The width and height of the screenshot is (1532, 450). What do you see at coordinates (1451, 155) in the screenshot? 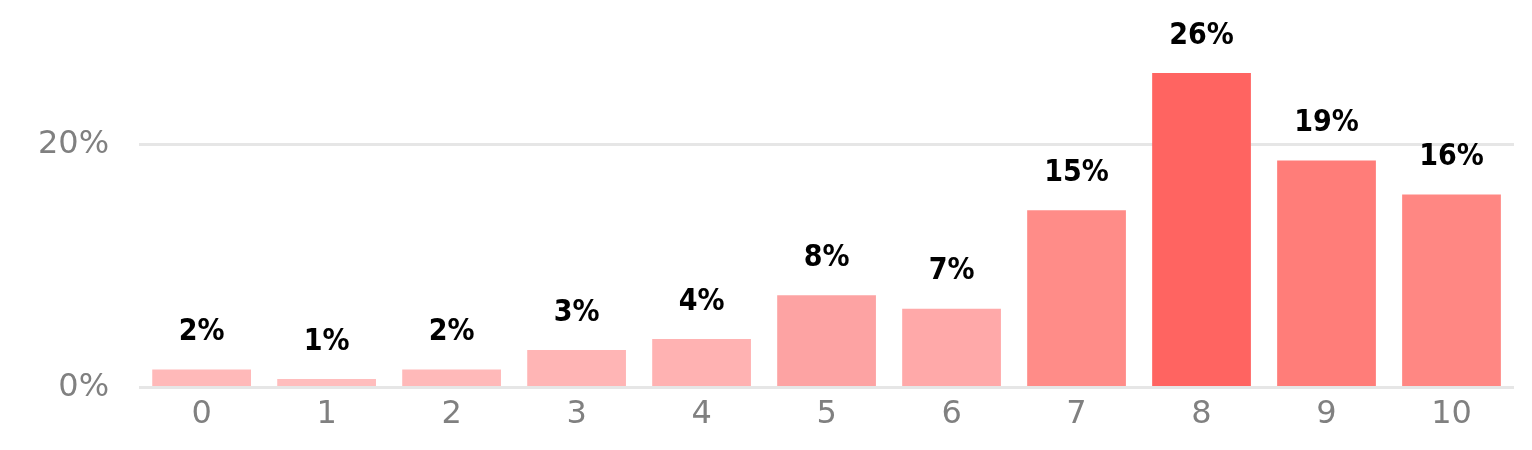
I see `data-label: 16%` at bounding box center [1451, 155].